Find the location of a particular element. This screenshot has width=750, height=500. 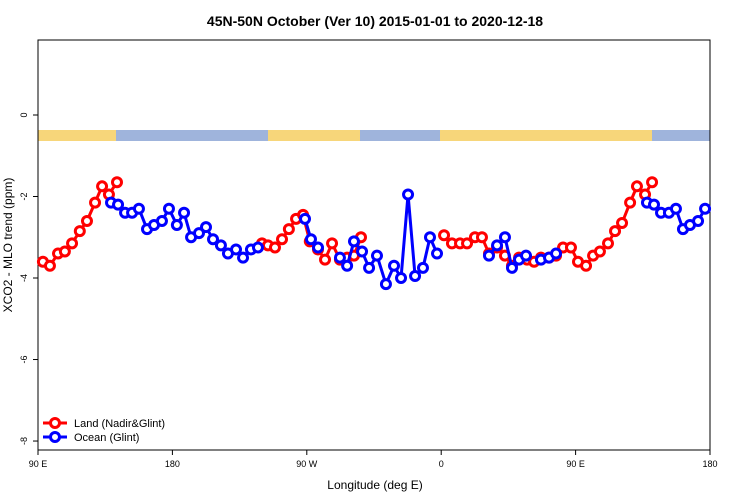

legend-label: Ocean (Glint) is located at coordinates (106, 438).